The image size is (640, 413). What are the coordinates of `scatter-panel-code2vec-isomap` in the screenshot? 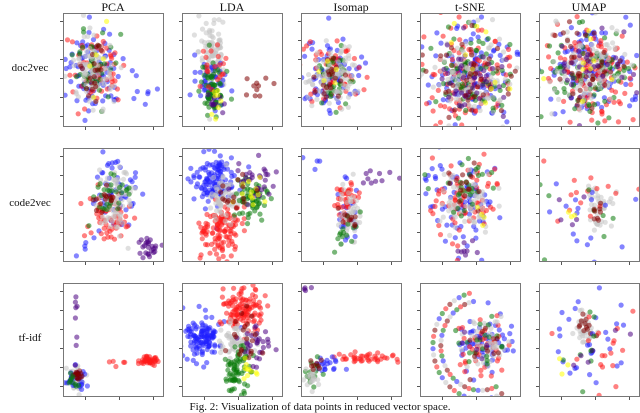 It's located at (351, 205).